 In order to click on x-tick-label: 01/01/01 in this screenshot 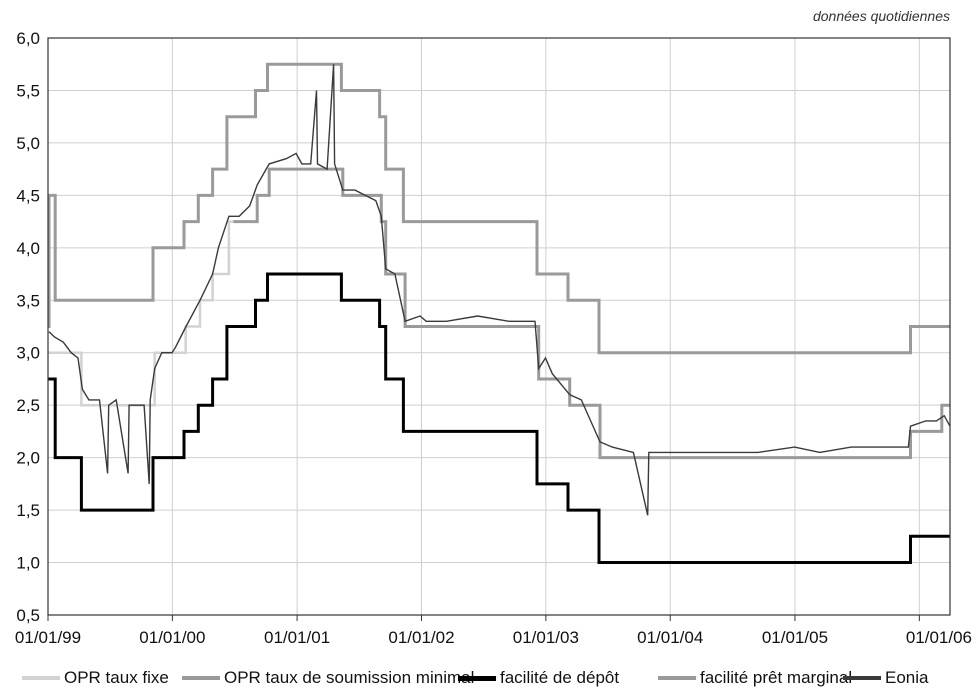, I will do `click(297, 637)`.